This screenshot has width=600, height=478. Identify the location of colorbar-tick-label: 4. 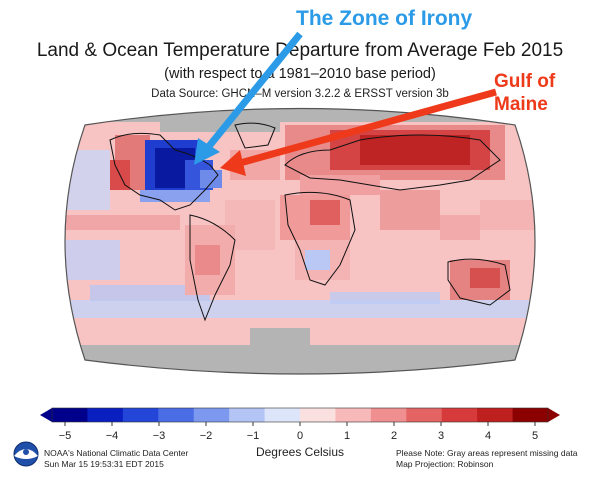
(488, 436).